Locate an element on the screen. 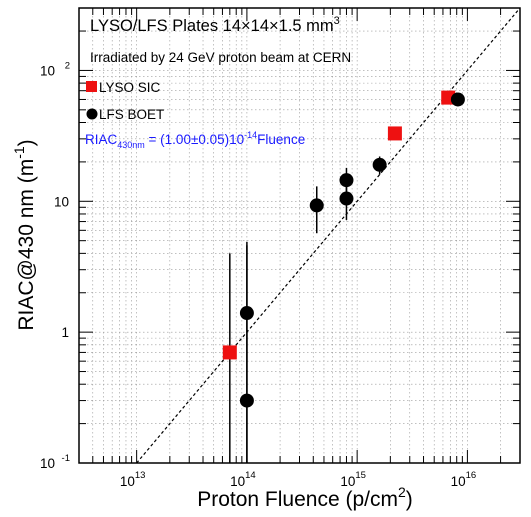  legend-marker-lfs-boet is located at coordinates (92, 114).